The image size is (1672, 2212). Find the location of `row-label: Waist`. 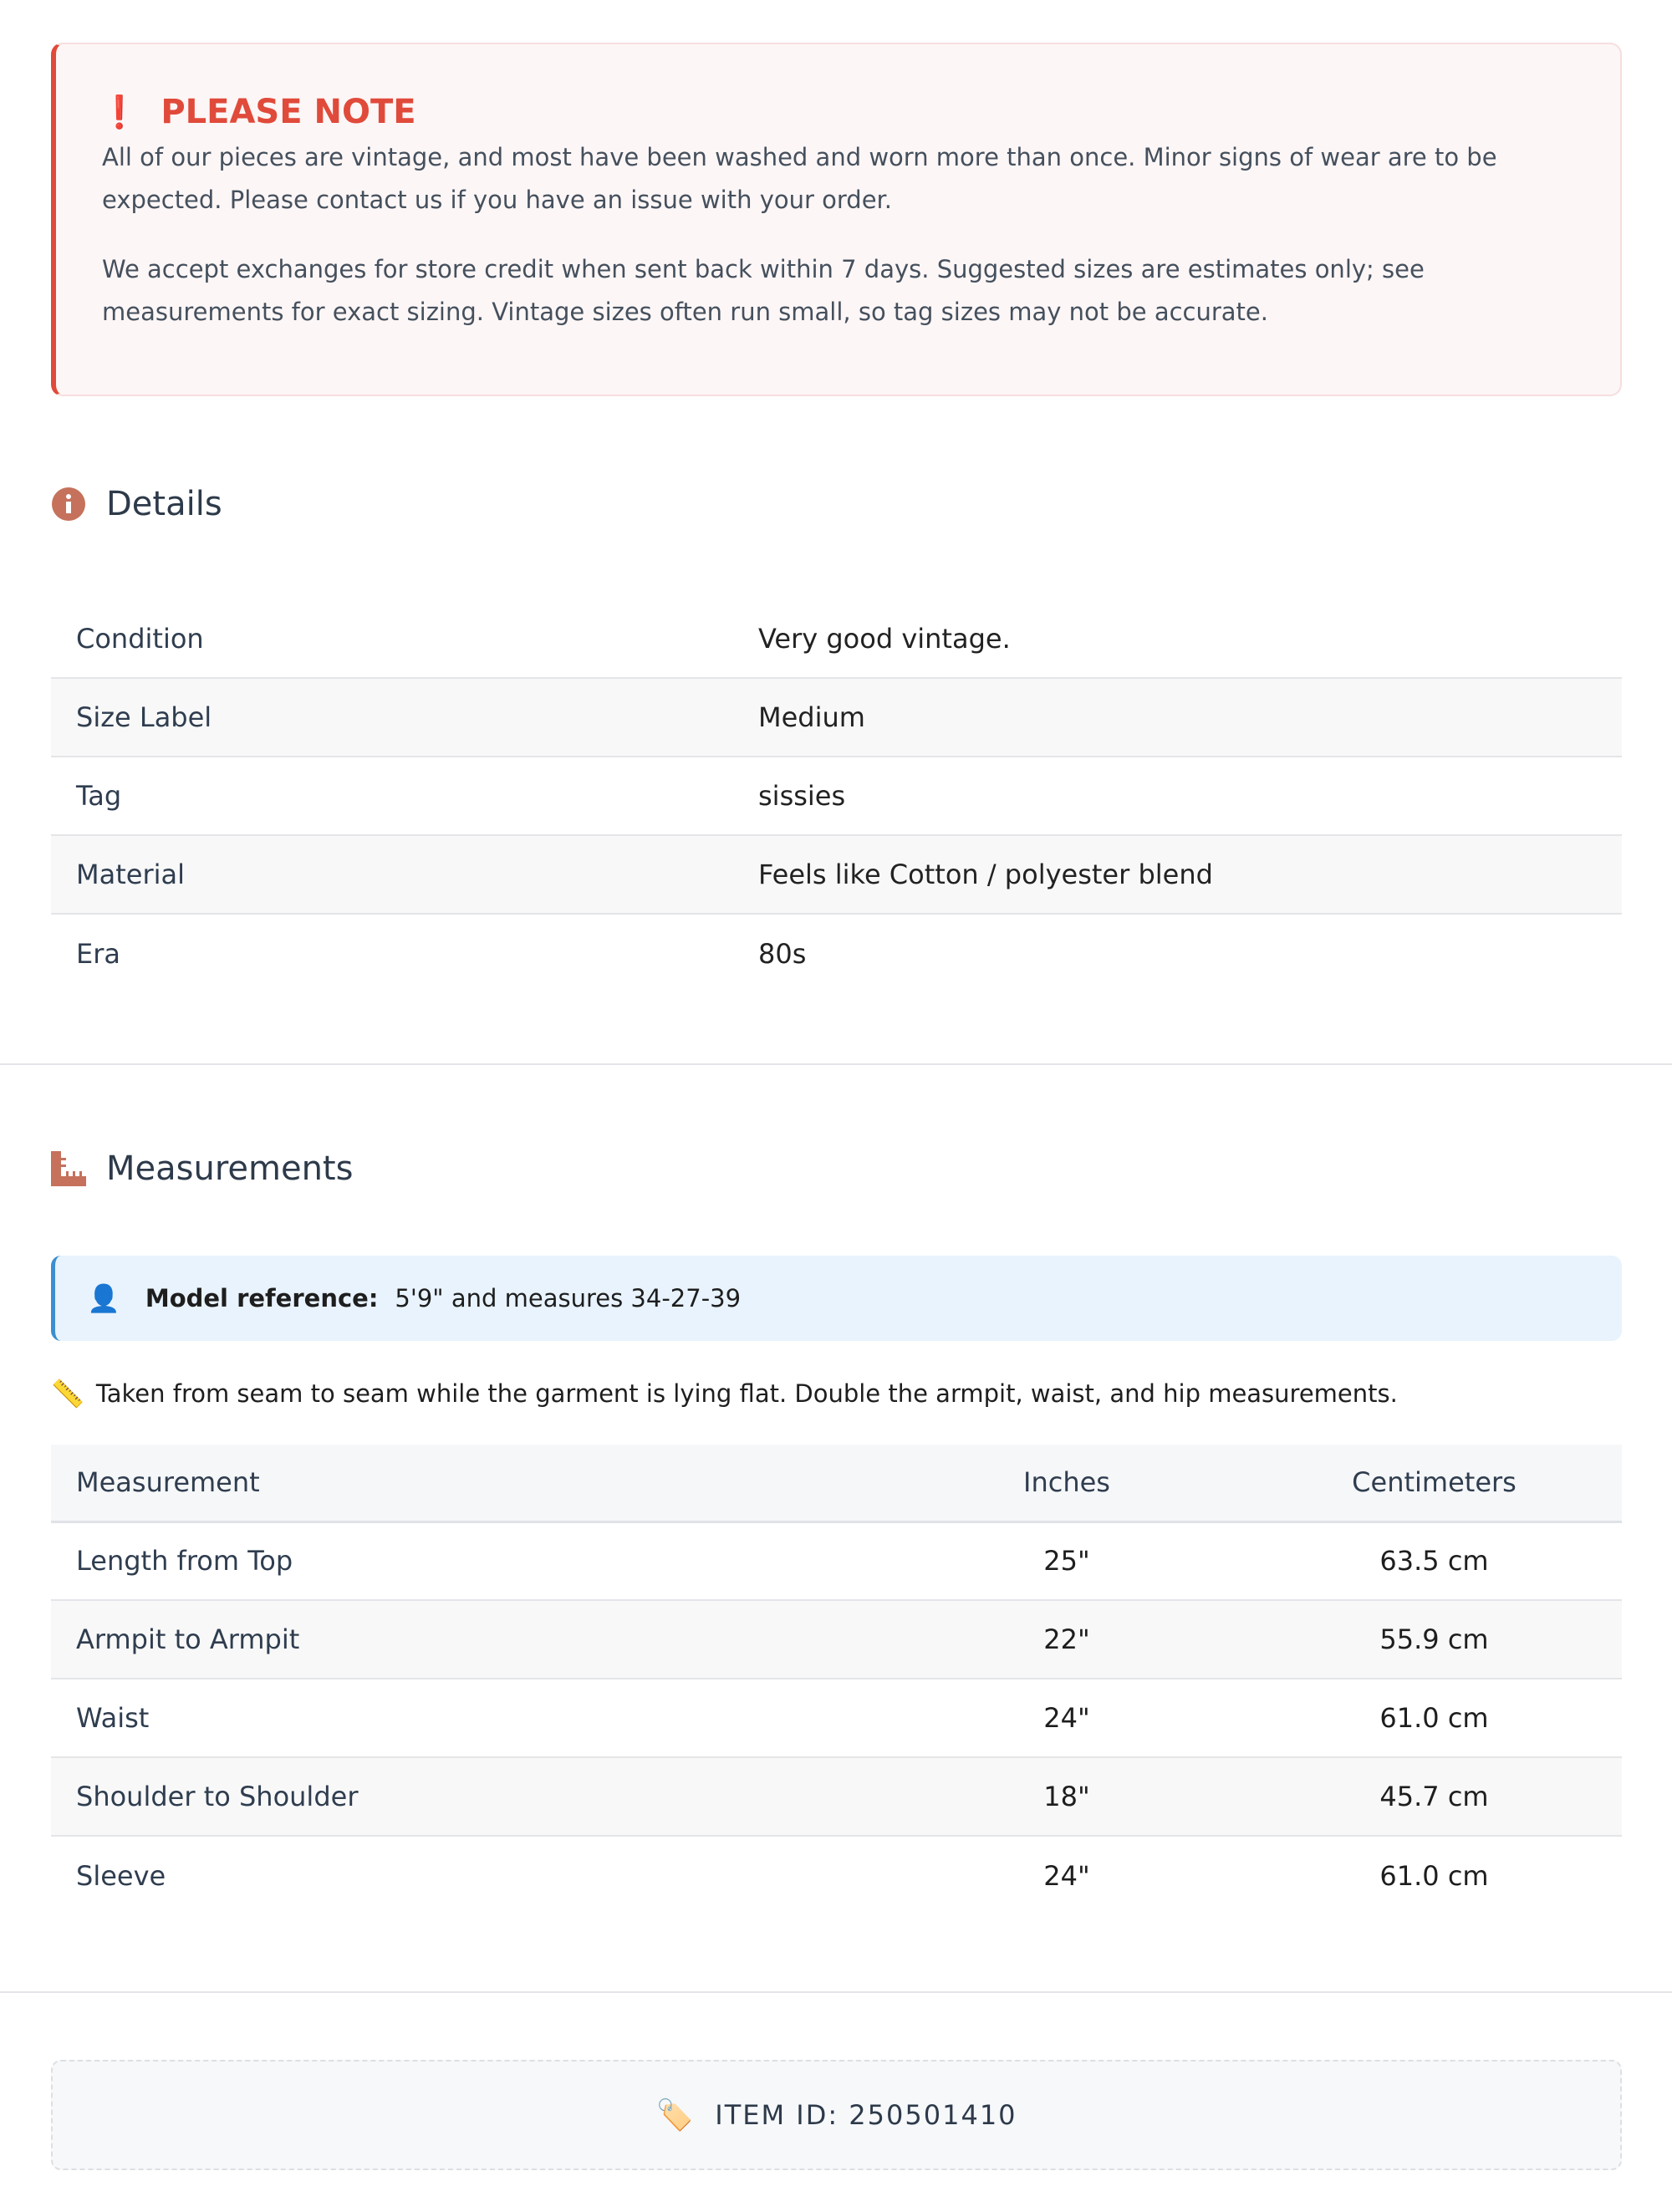

row-label: Waist is located at coordinates (469, 1718).